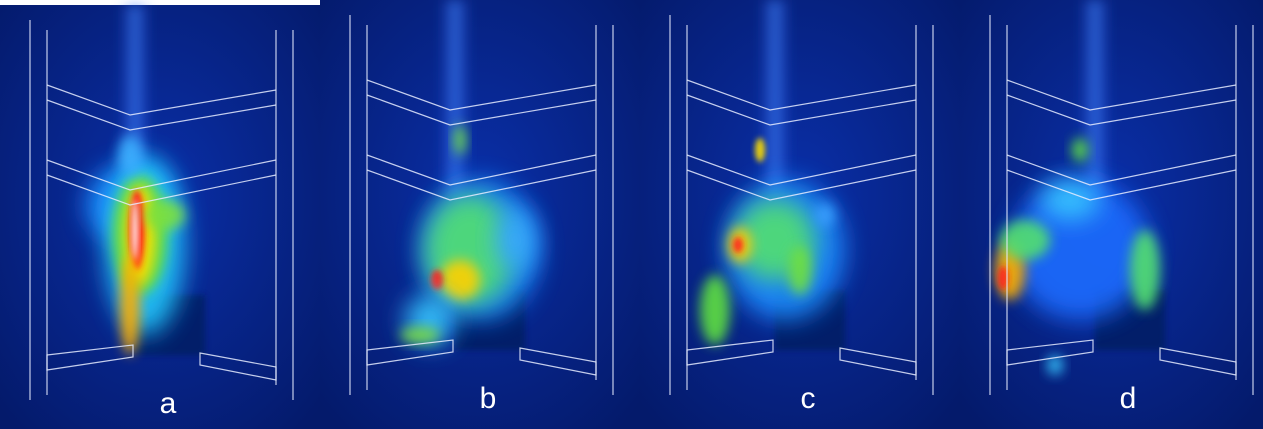 This screenshot has height=429, width=1263. Describe the element at coordinates (488, 398) in the screenshot. I see `panel-label: b` at that location.